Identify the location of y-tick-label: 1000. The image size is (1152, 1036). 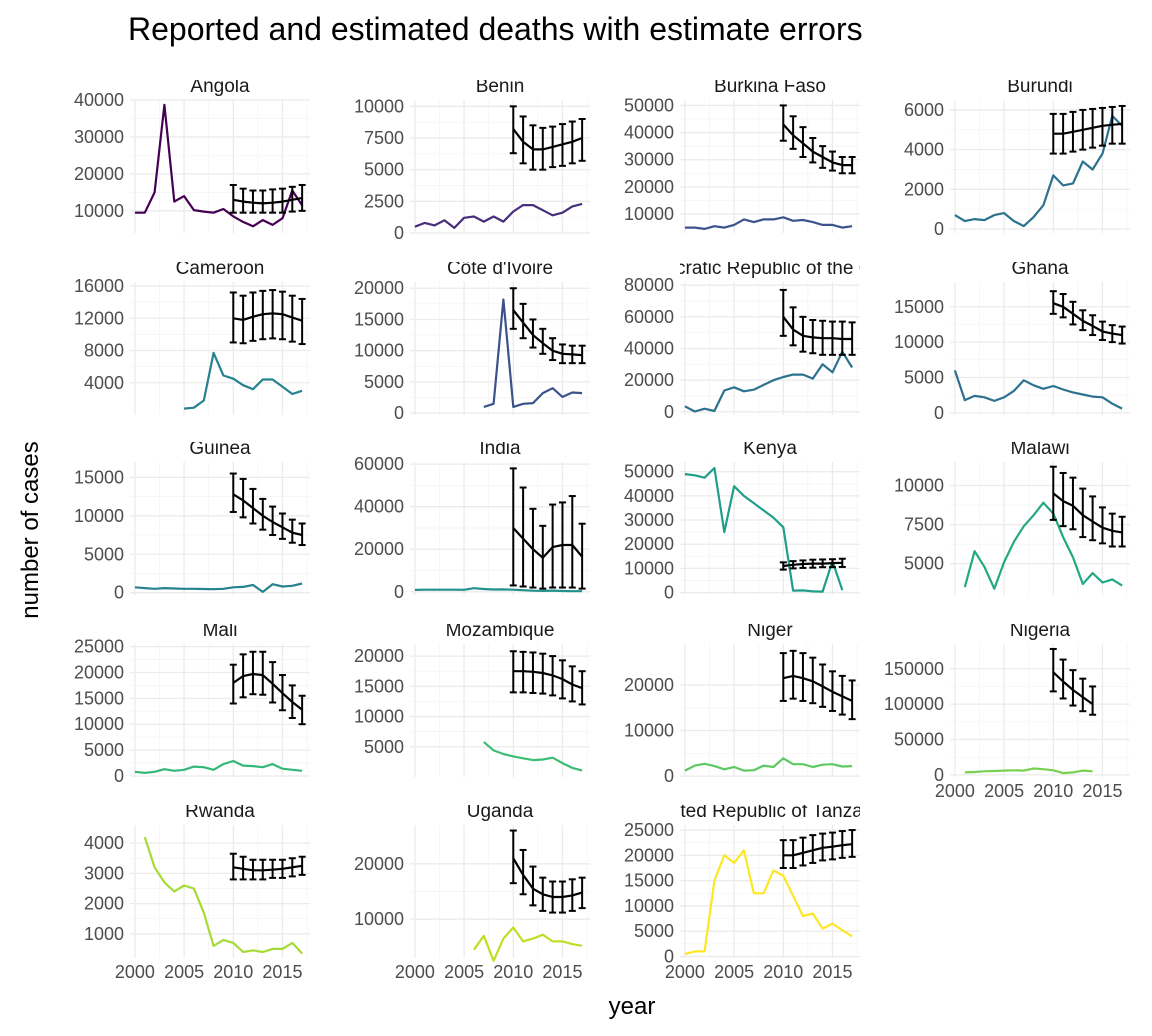
(104, 934).